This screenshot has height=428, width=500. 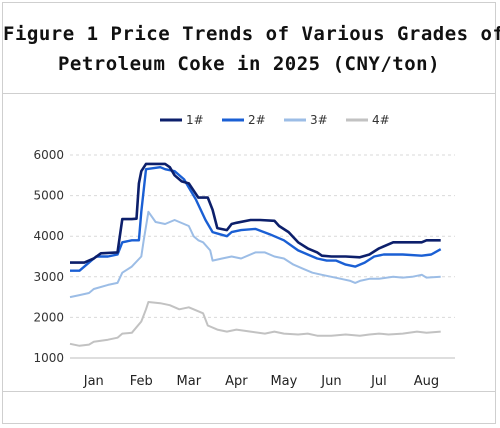 I want to click on chart-title-line-2: Petroleum Coke in 2025 (CNY/ton), so click(x=249, y=64).